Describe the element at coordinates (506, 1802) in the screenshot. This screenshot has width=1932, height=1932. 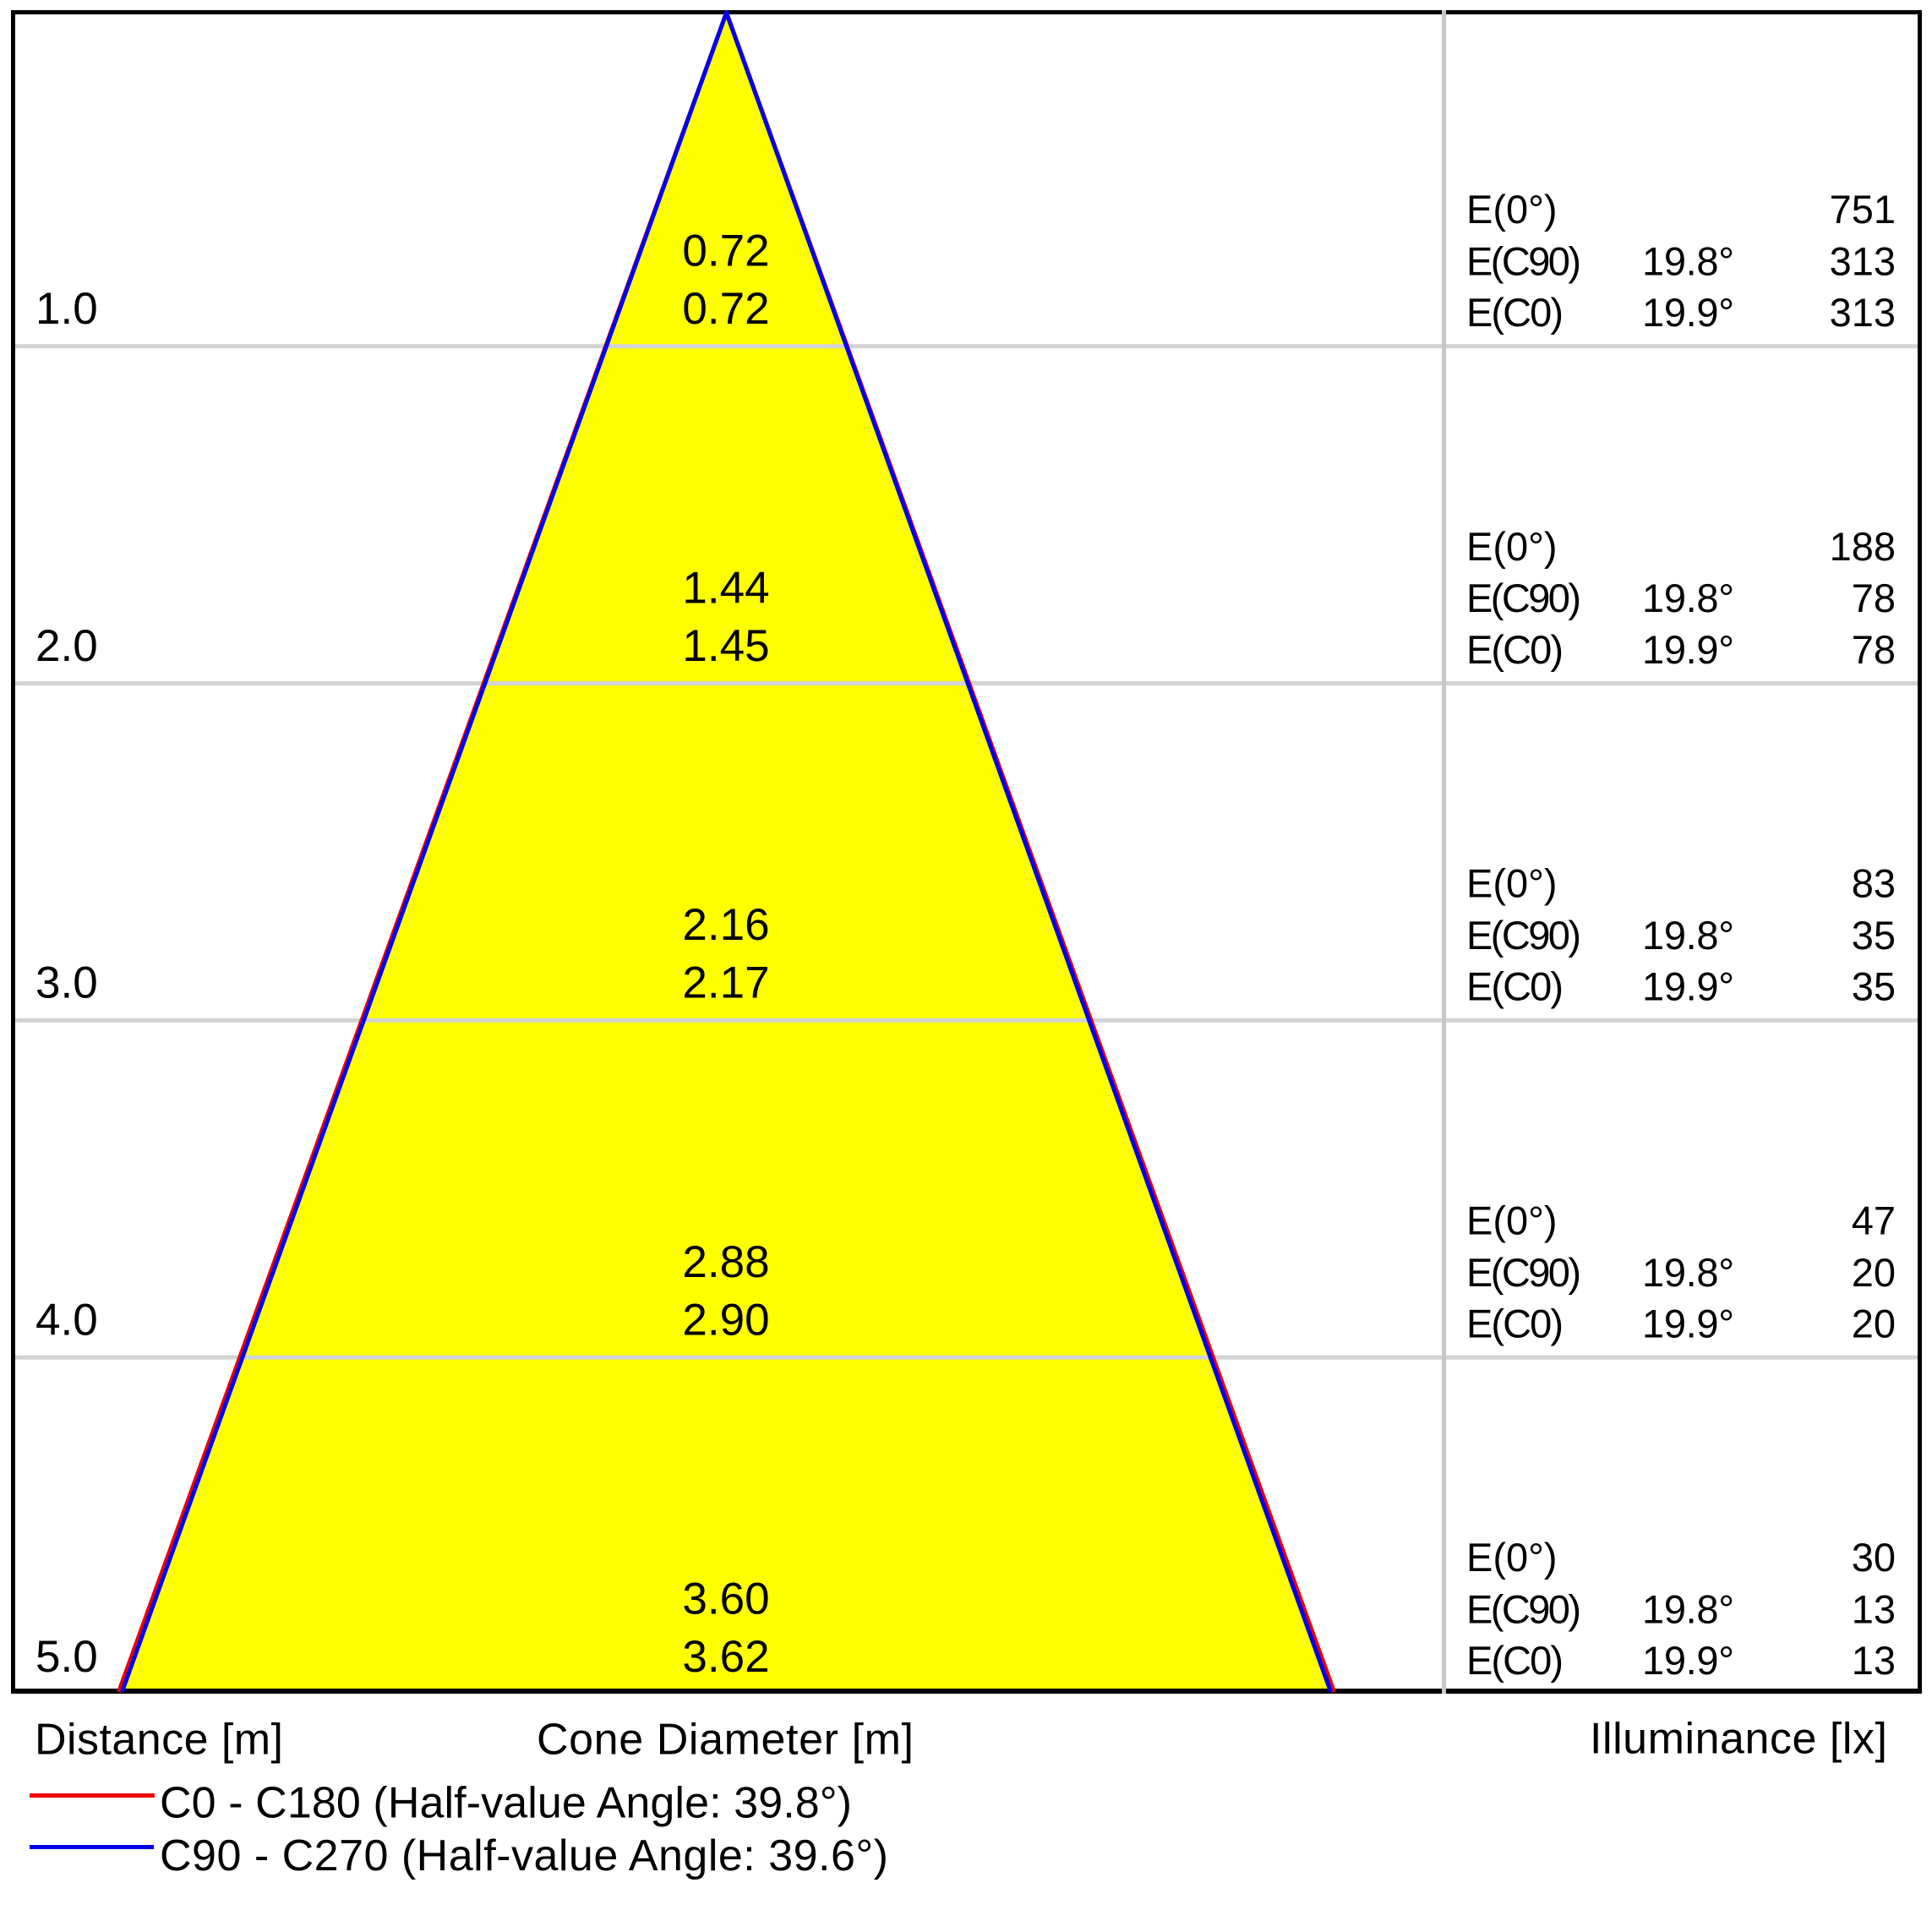
I see `svg-text:C0 - C180 (Half-value Angle: 3: C0 - C180 (Half-value Angle: 39.8°)` at that location.